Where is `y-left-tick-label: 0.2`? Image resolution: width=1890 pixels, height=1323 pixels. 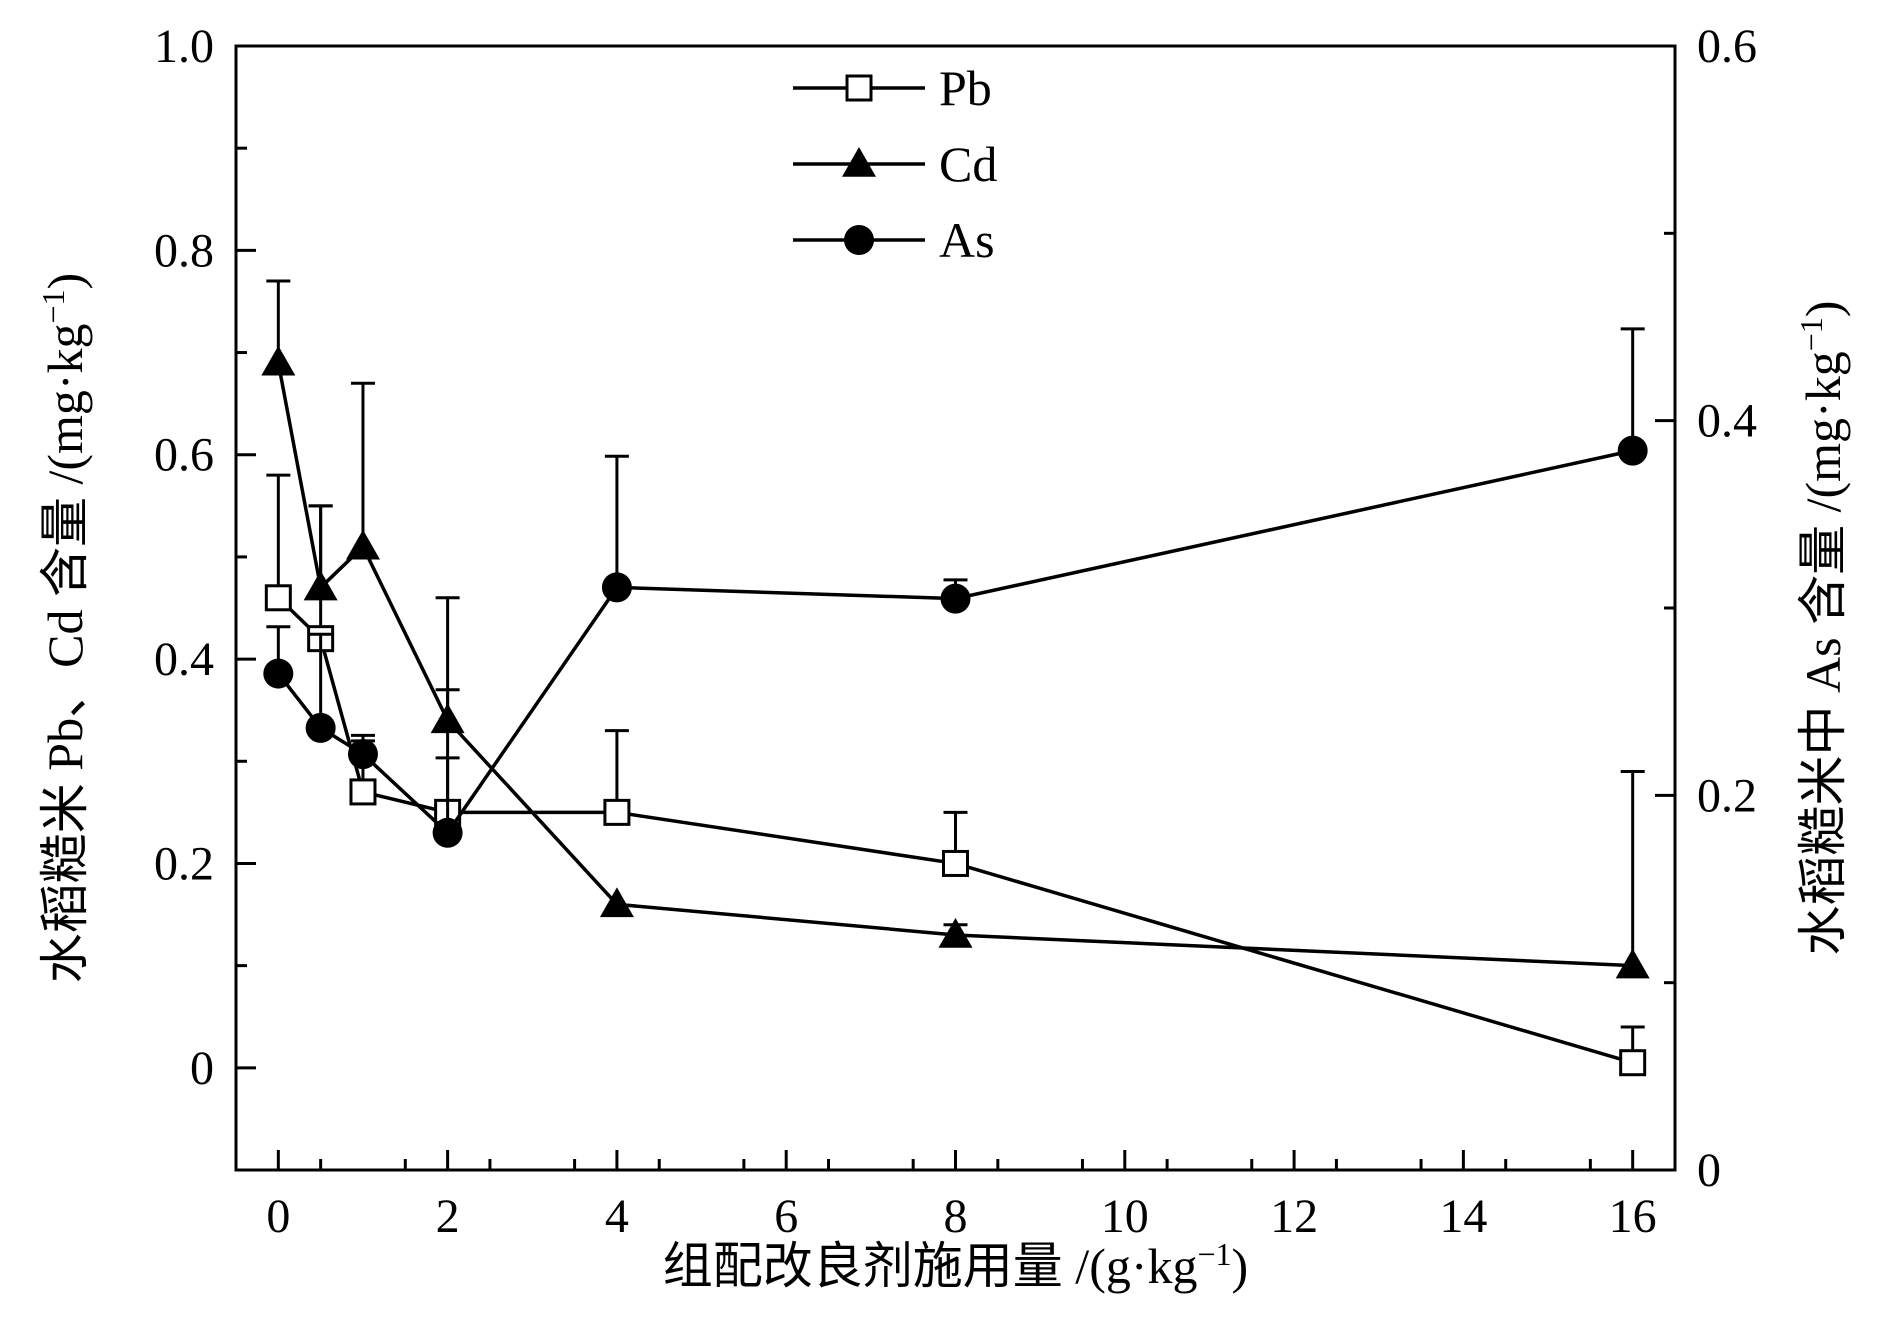
y-left-tick-label: 0.2 is located at coordinates (184, 863).